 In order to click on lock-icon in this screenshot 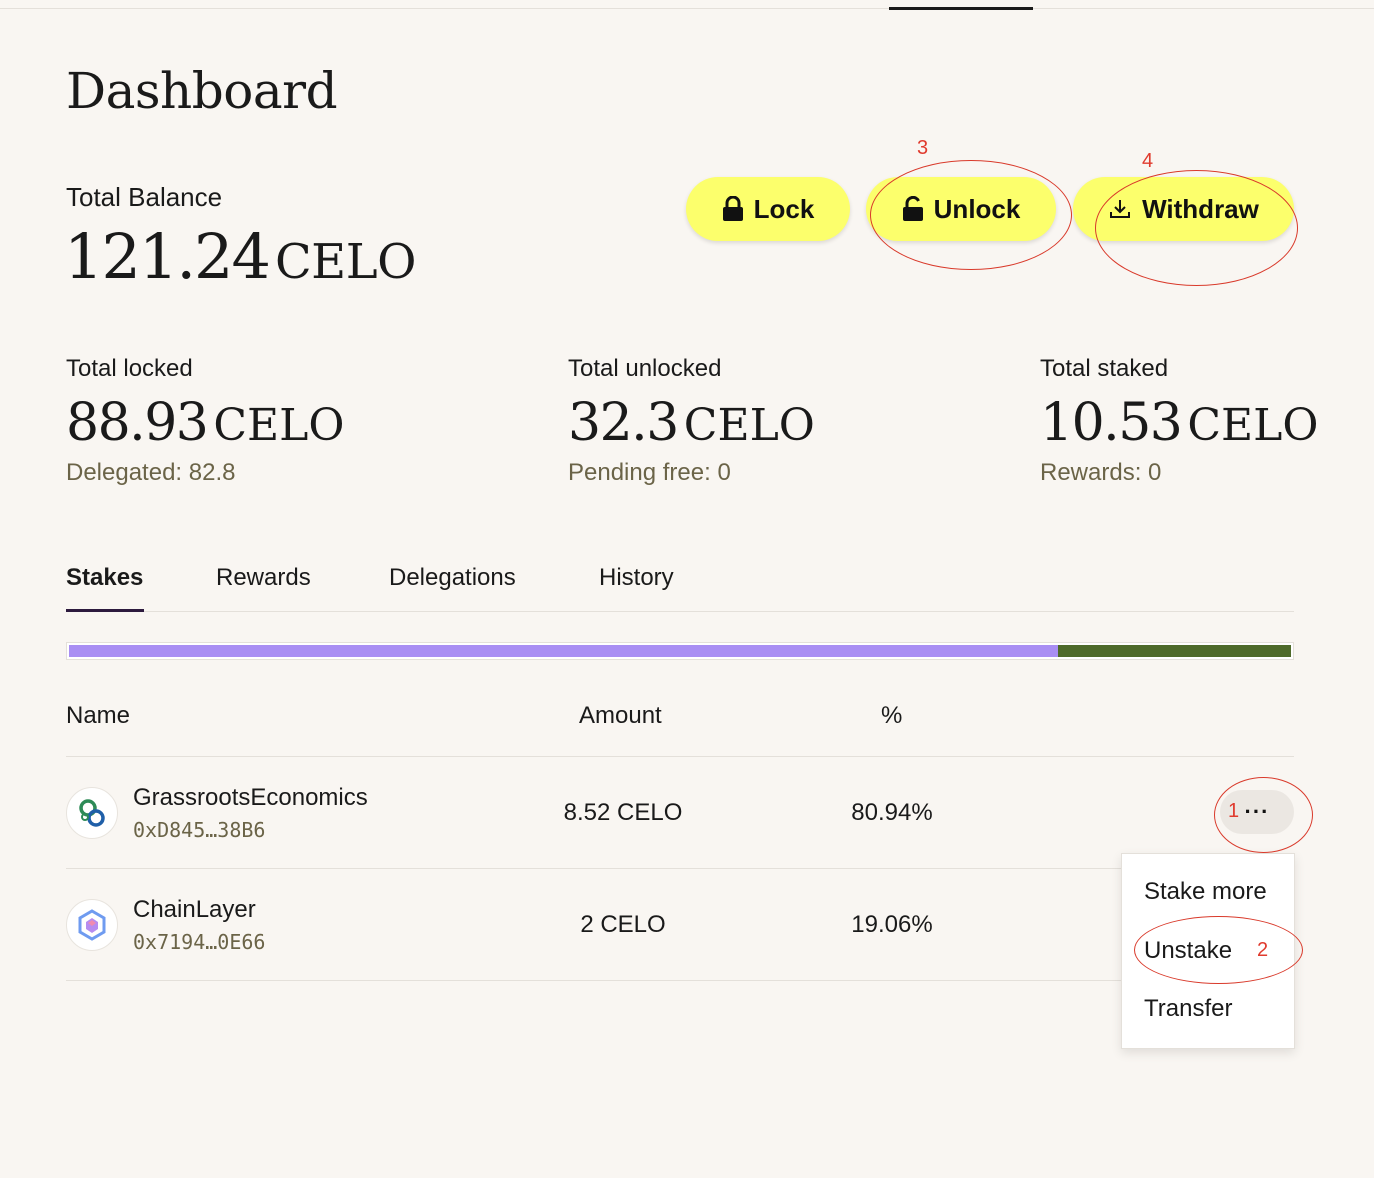, I will do `click(733, 209)`.